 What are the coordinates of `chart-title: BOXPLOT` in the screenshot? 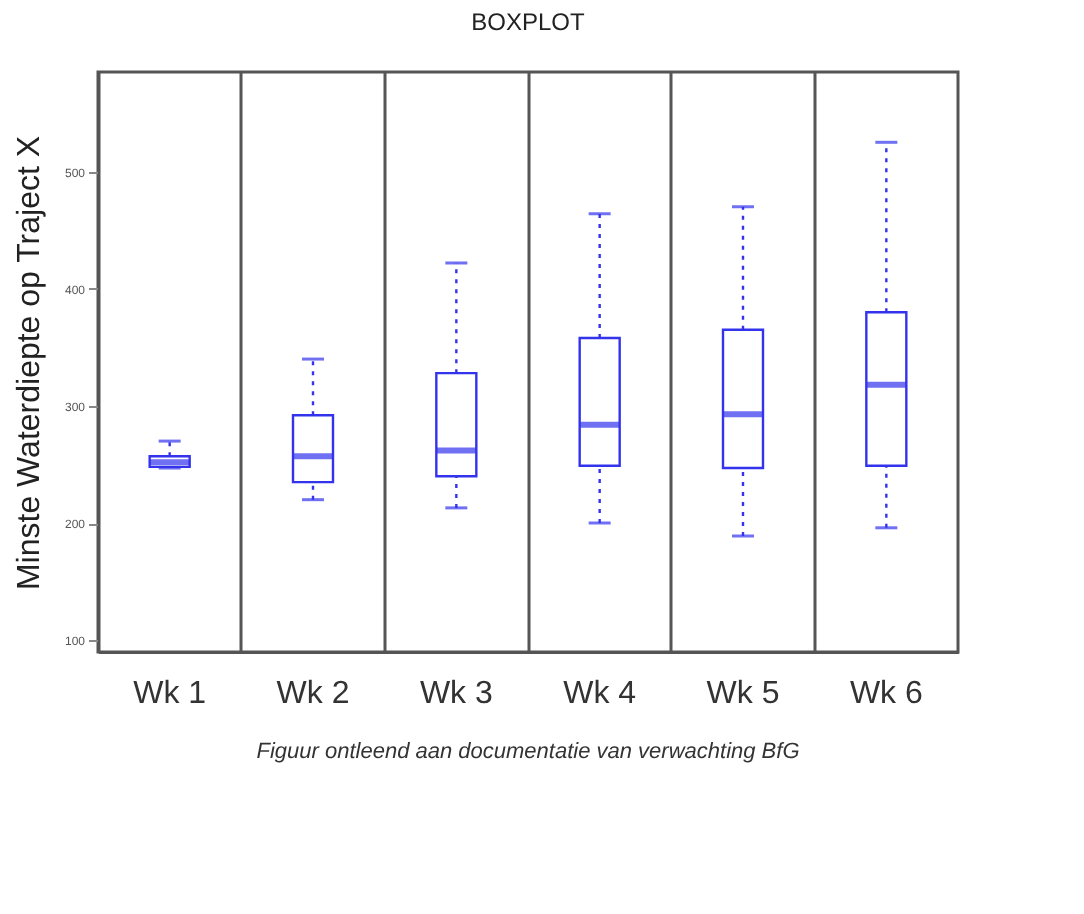 It's located at (529, 22).